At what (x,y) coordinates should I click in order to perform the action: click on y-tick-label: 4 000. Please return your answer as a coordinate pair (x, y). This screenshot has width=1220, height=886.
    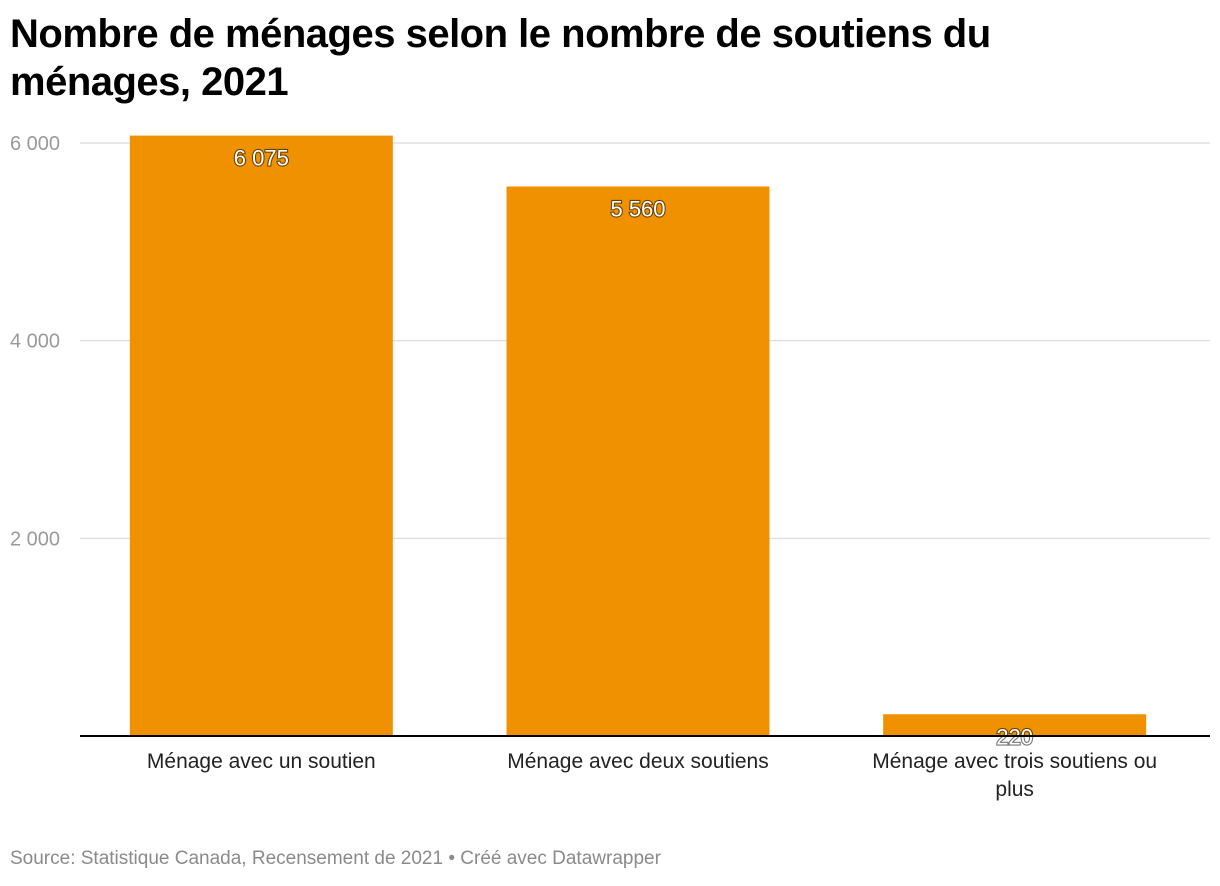
    Looking at the image, I should click on (35, 342).